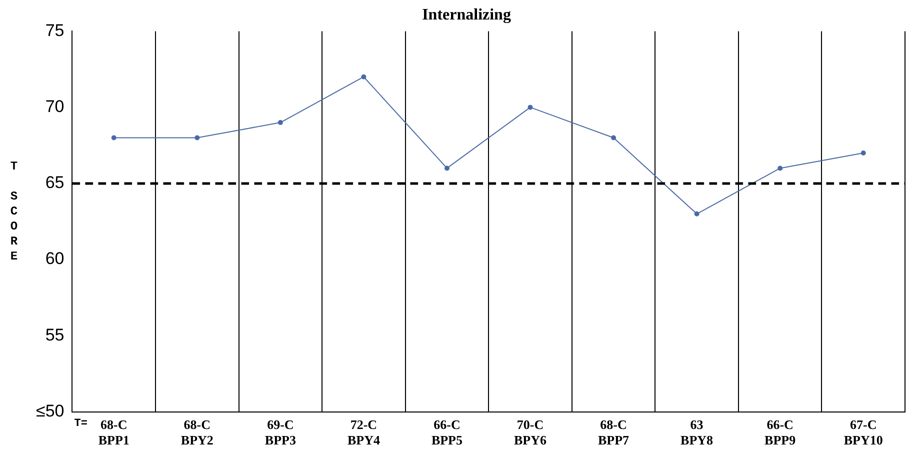  I want to click on y-tick-label: 70, so click(54, 106).